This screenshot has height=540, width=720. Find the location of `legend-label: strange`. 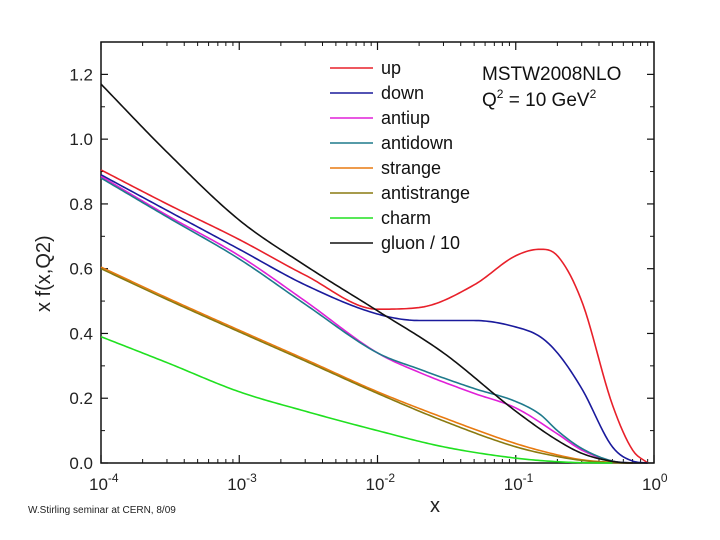

legend-label: strange is located at coordinates (411, 168).